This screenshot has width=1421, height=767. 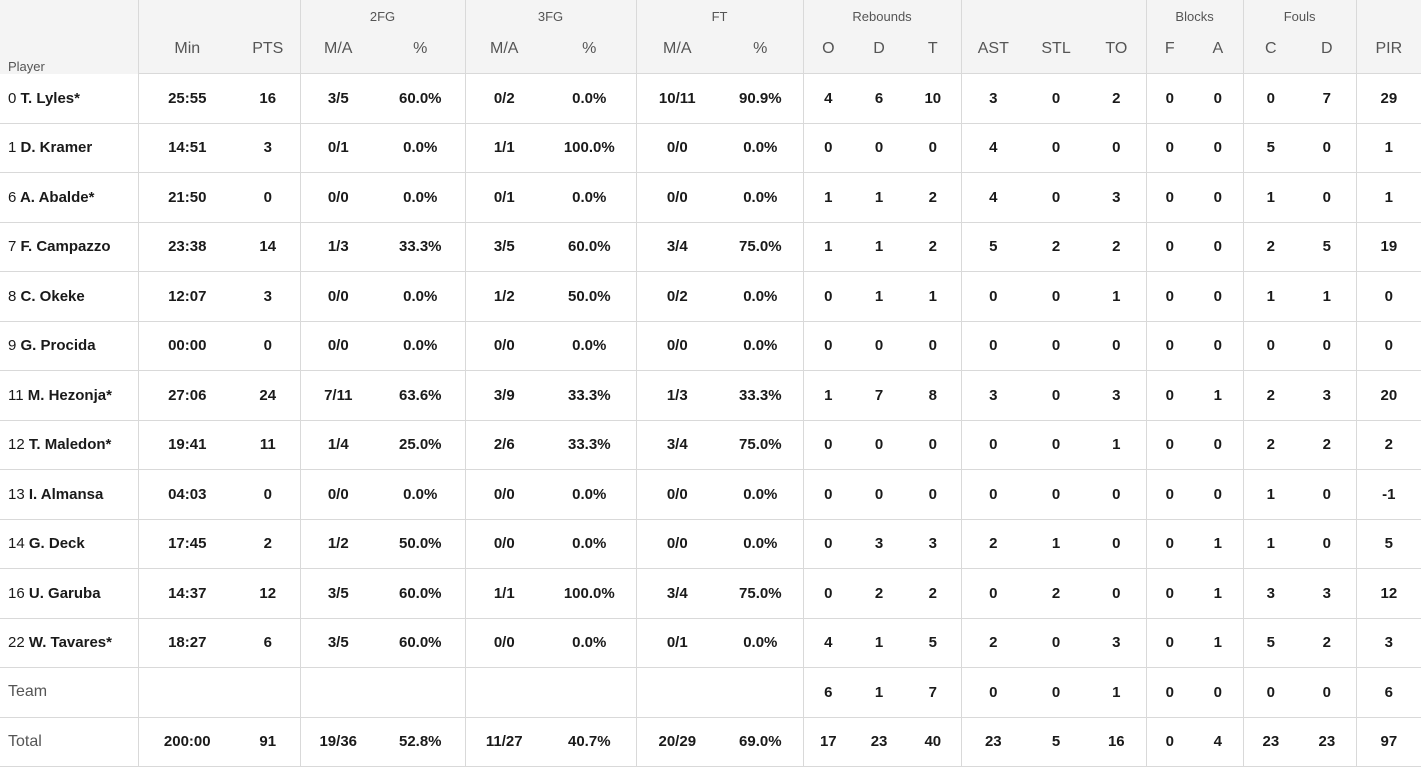 What do you see at coordinates (50, 98) in the screenshot?
I see `player-name: T. Lyles*` at bounding box center [50, 98].